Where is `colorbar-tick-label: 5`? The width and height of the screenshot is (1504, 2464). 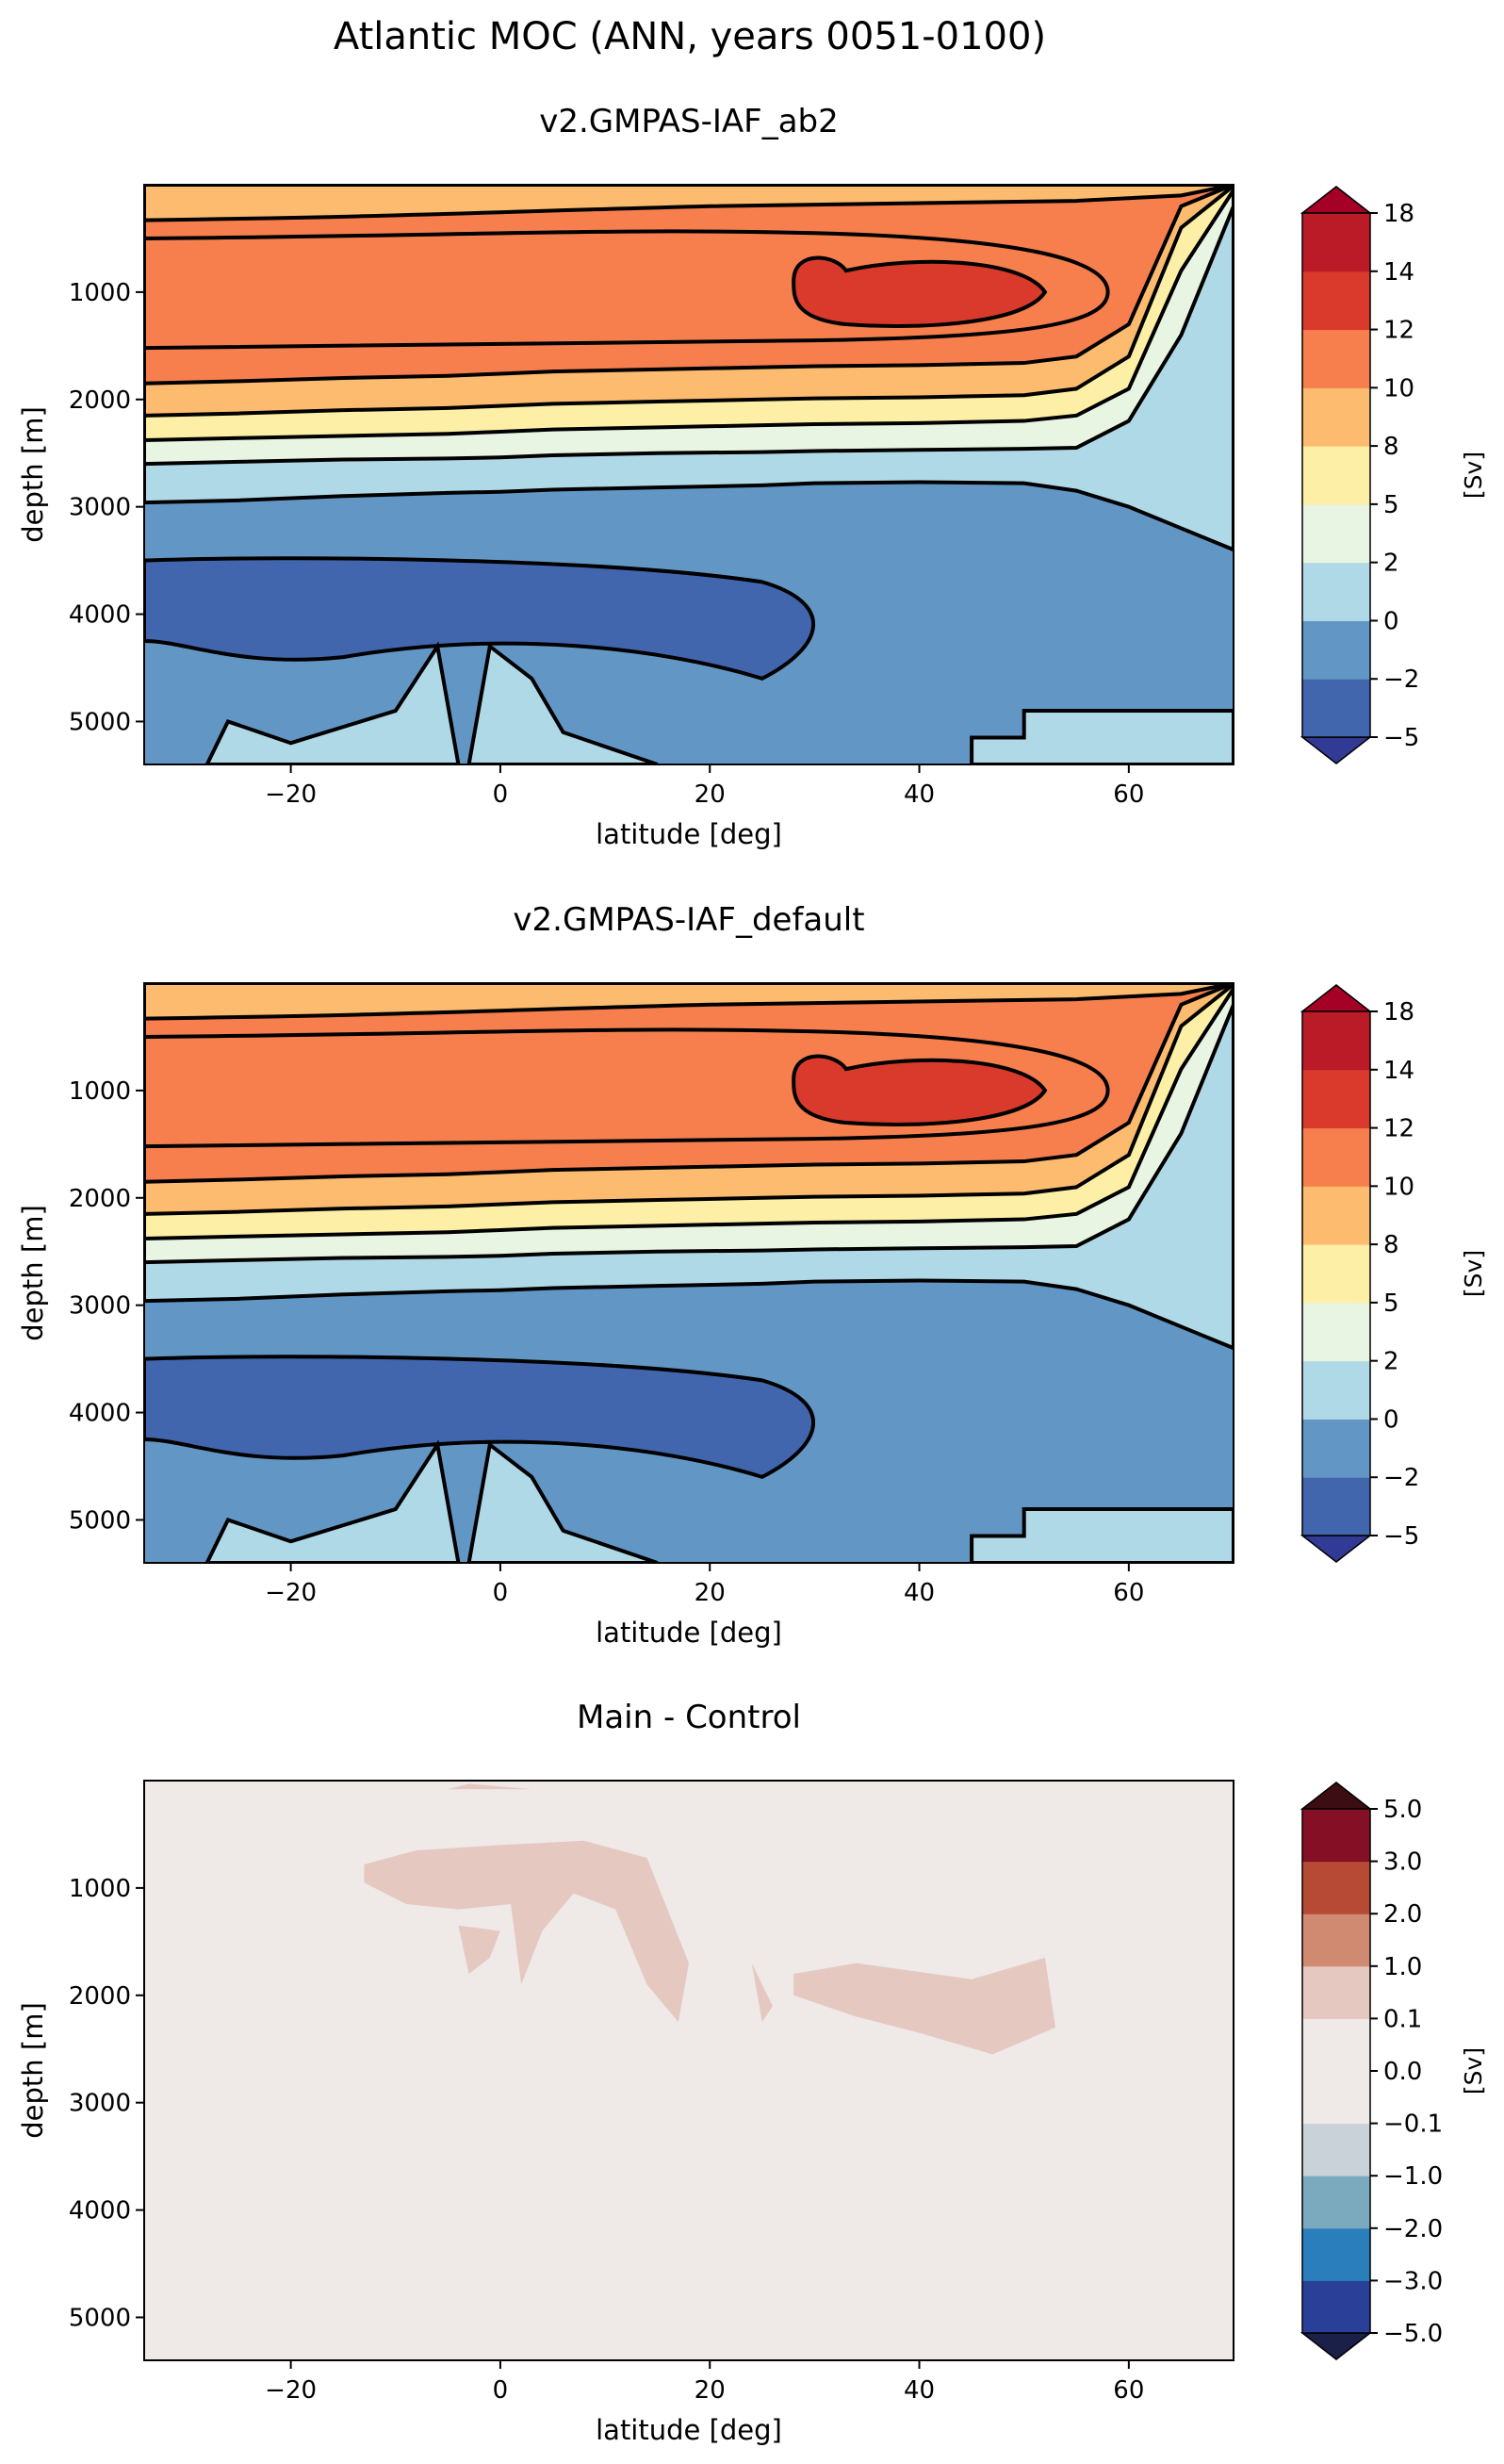 colorbar-tick-label: 5 is located at coordinates (1391, 1303).